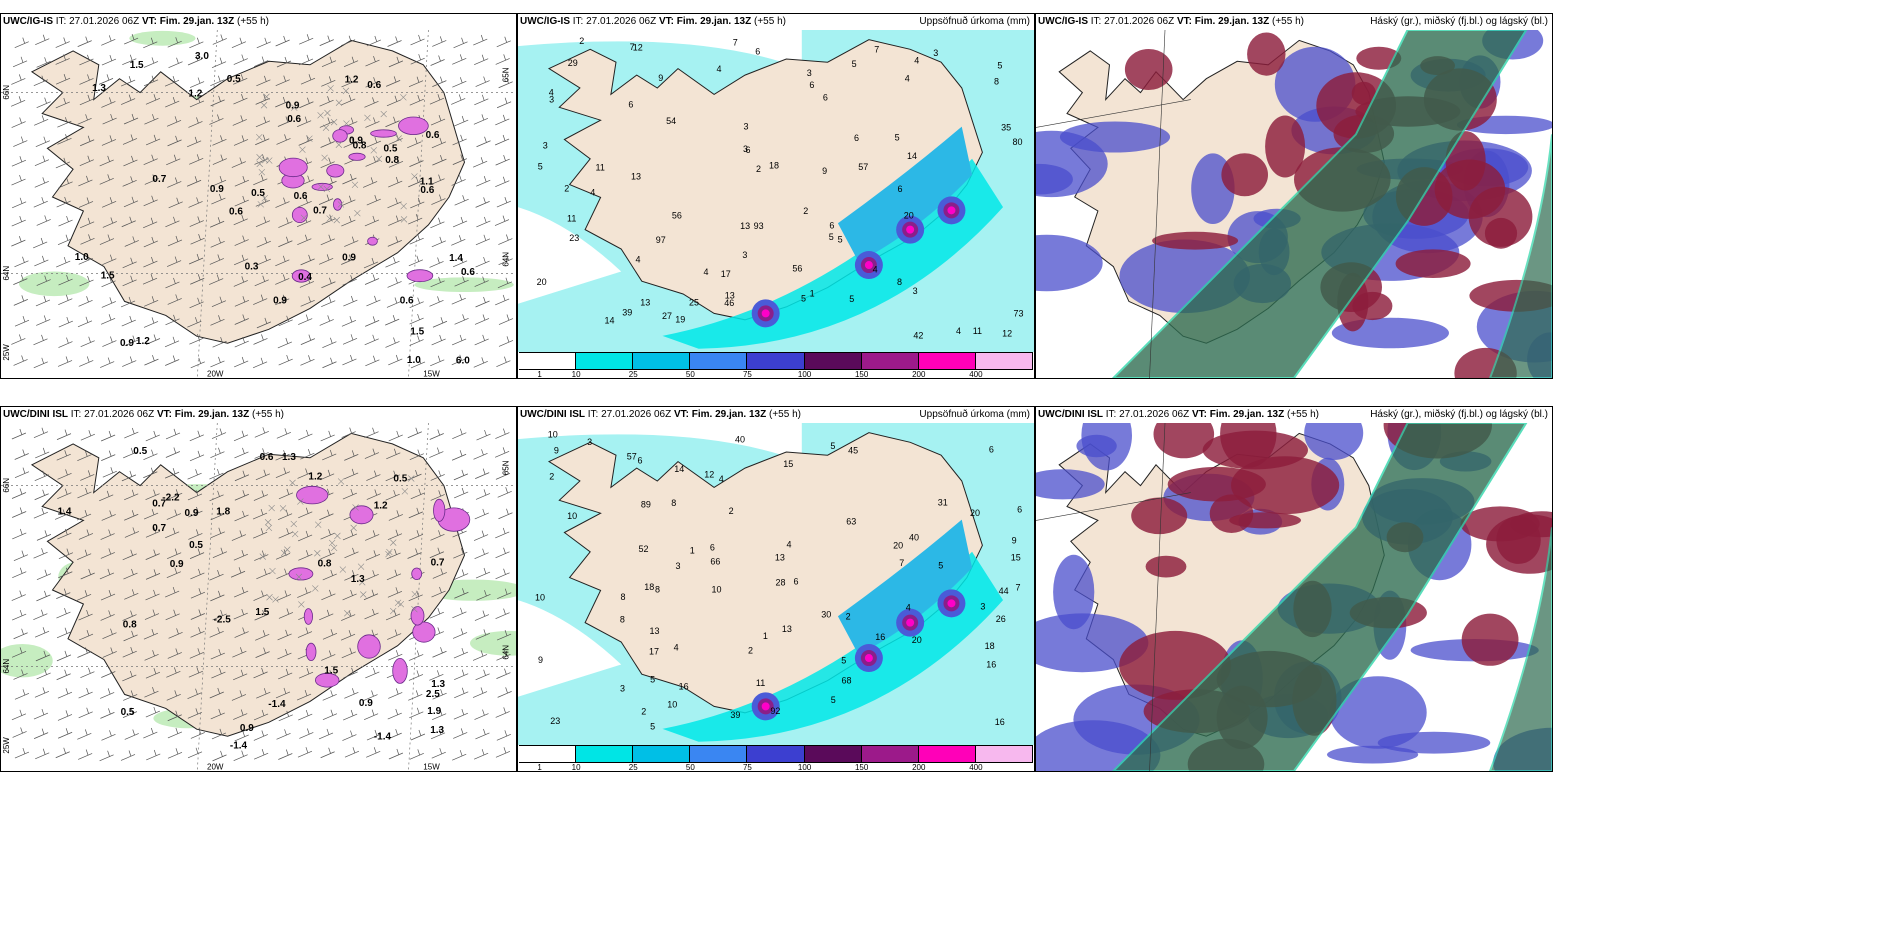 This screenshot has height=950, width=1900. Describe the element at coordinates (788, 464) in the screenshot. I see `precip-value-label: 15` at that location.